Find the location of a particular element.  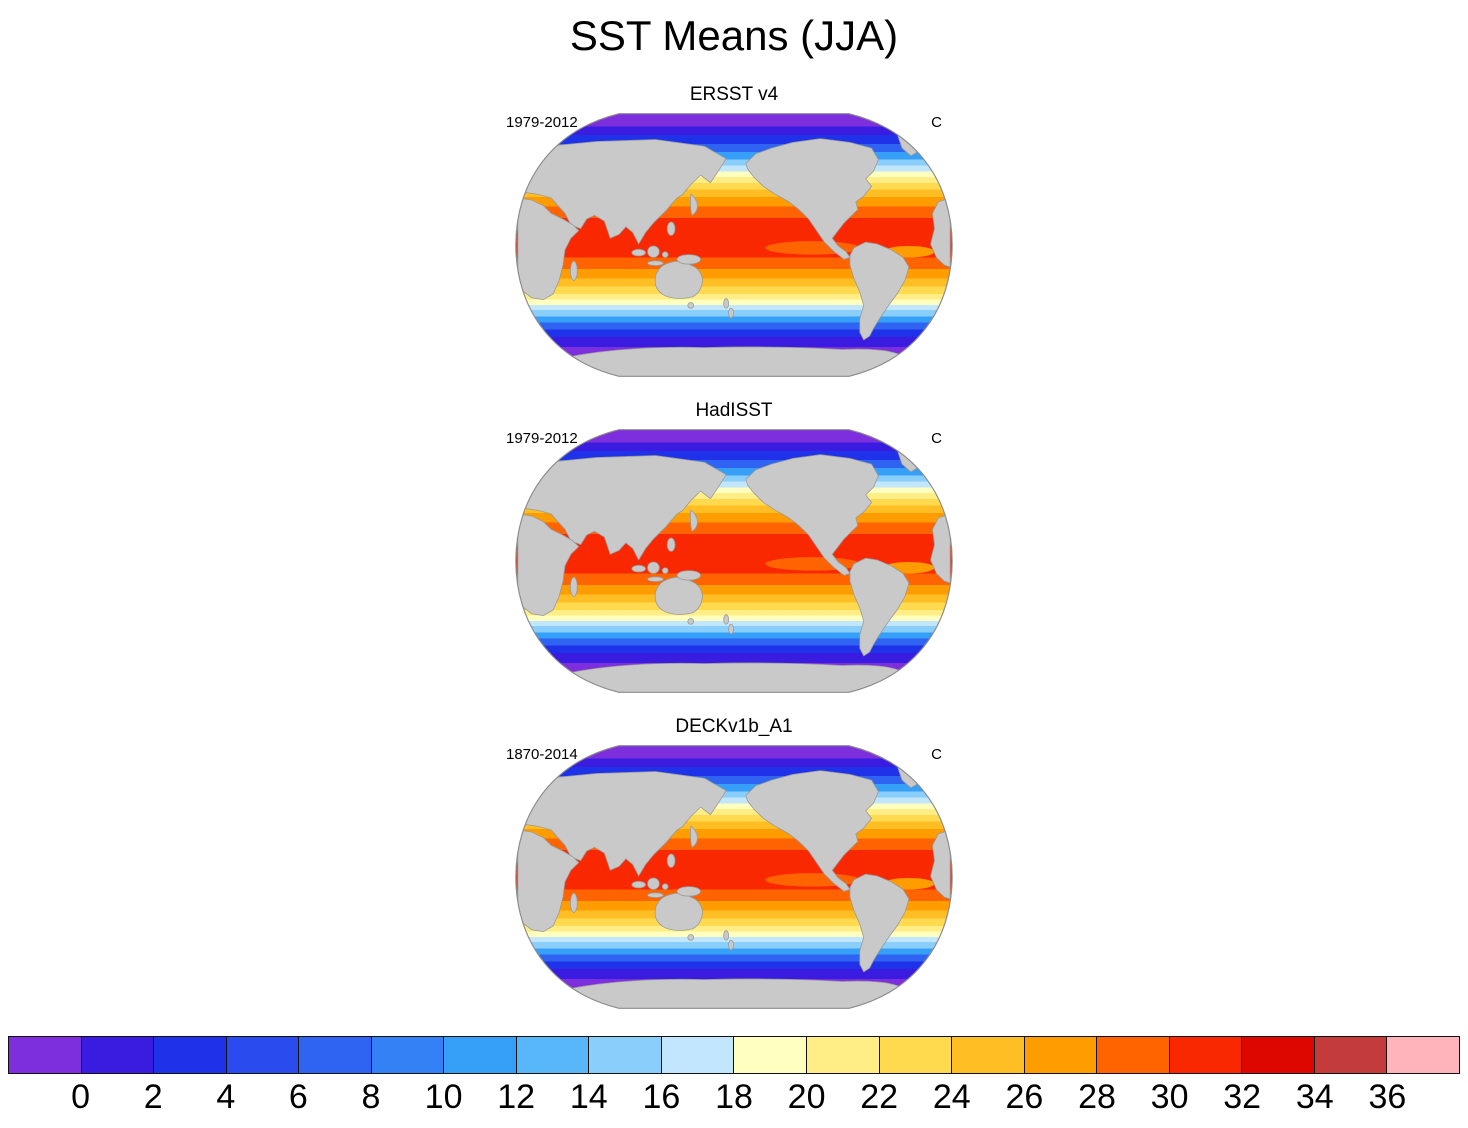

map-hadisst is located at coordinates (734, 561).